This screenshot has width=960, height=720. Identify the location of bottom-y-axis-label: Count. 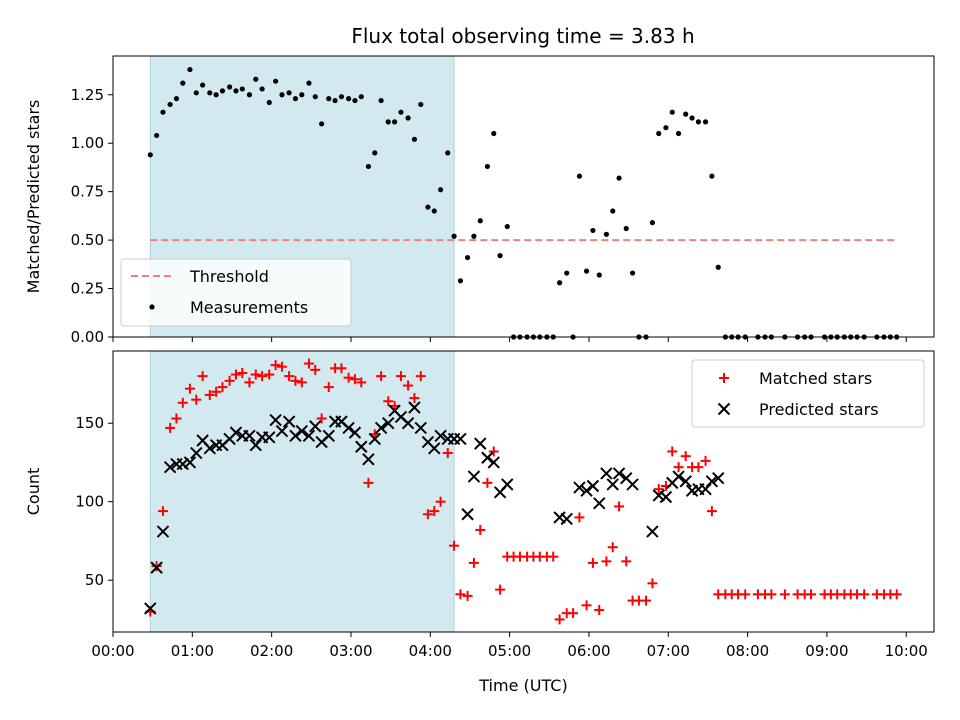
(33, 492).